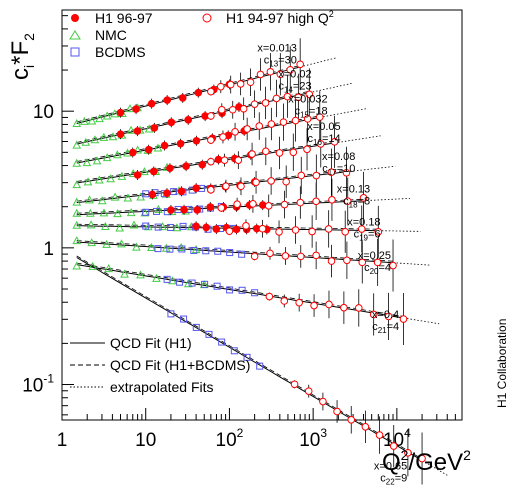  Describe the element at coordinates (75, 35) in the screenshot. I see `legend-nmc-marker` at that location.